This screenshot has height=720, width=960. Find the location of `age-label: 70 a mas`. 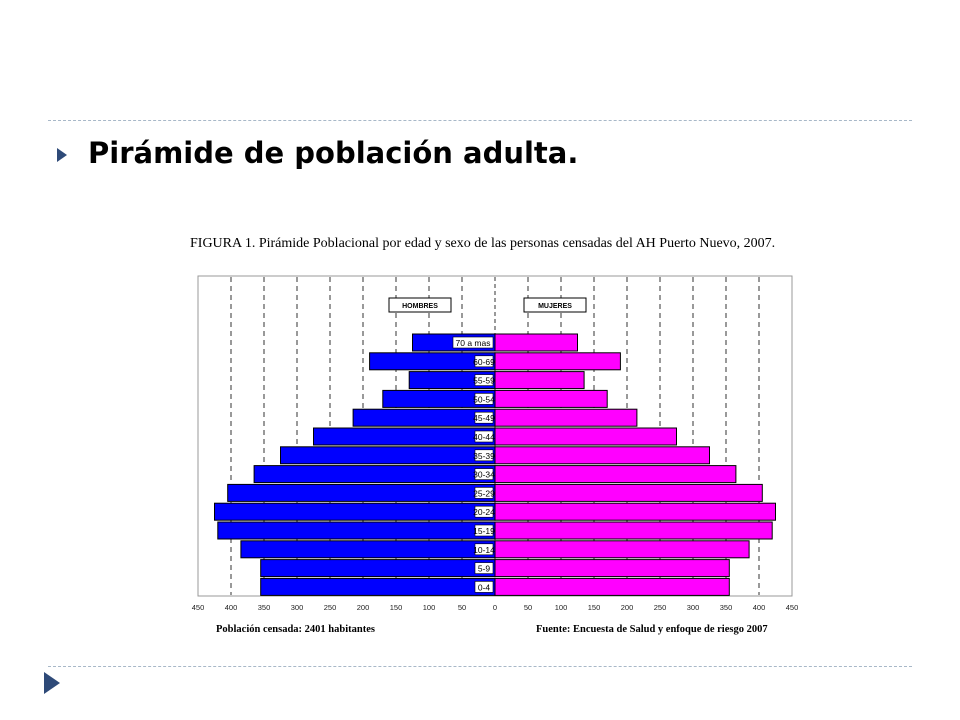

age-label: 70 a mas is located at coordinates (473, 343).